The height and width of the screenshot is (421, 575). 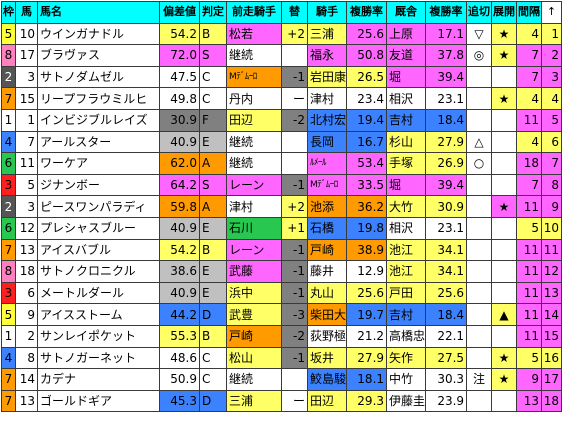 I want to click on hensa-value: 64.2, so click(x=179, y=185).